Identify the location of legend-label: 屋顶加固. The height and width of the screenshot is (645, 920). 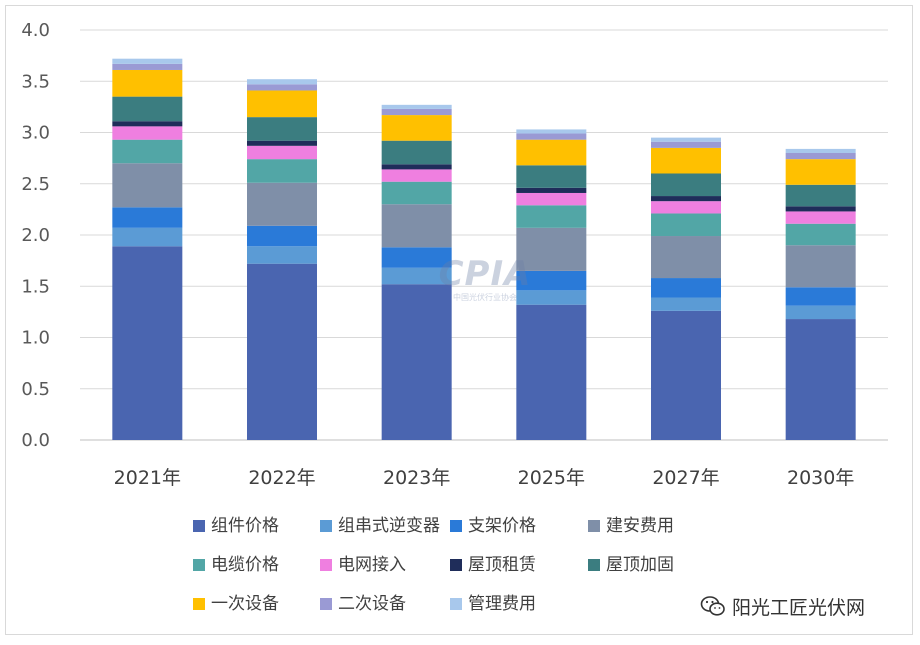
(640, 565).